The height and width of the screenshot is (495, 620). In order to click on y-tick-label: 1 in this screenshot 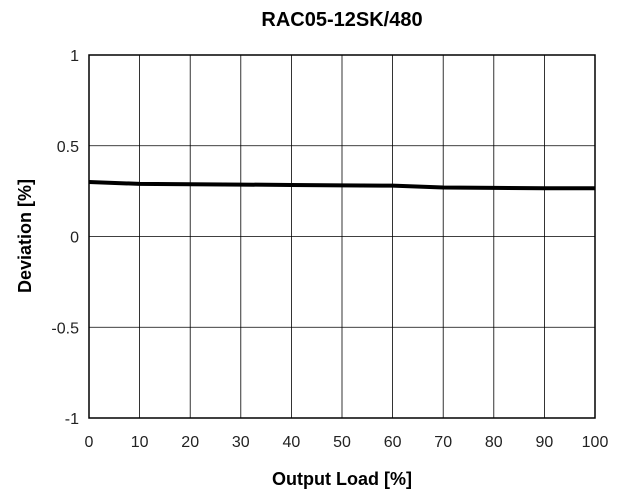, I will do `click(74, 56)`.